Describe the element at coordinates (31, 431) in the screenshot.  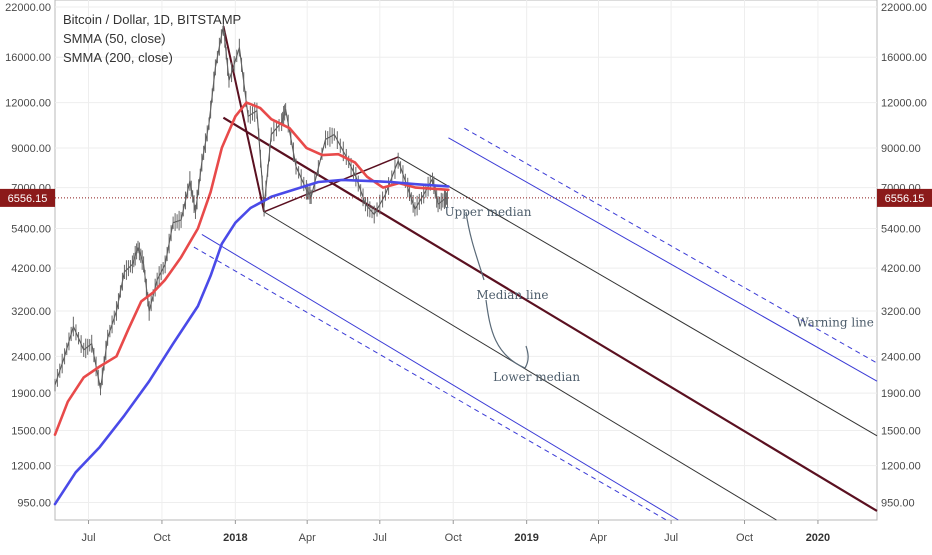
I see `y-tick-label-left: 1500.00` at that location.